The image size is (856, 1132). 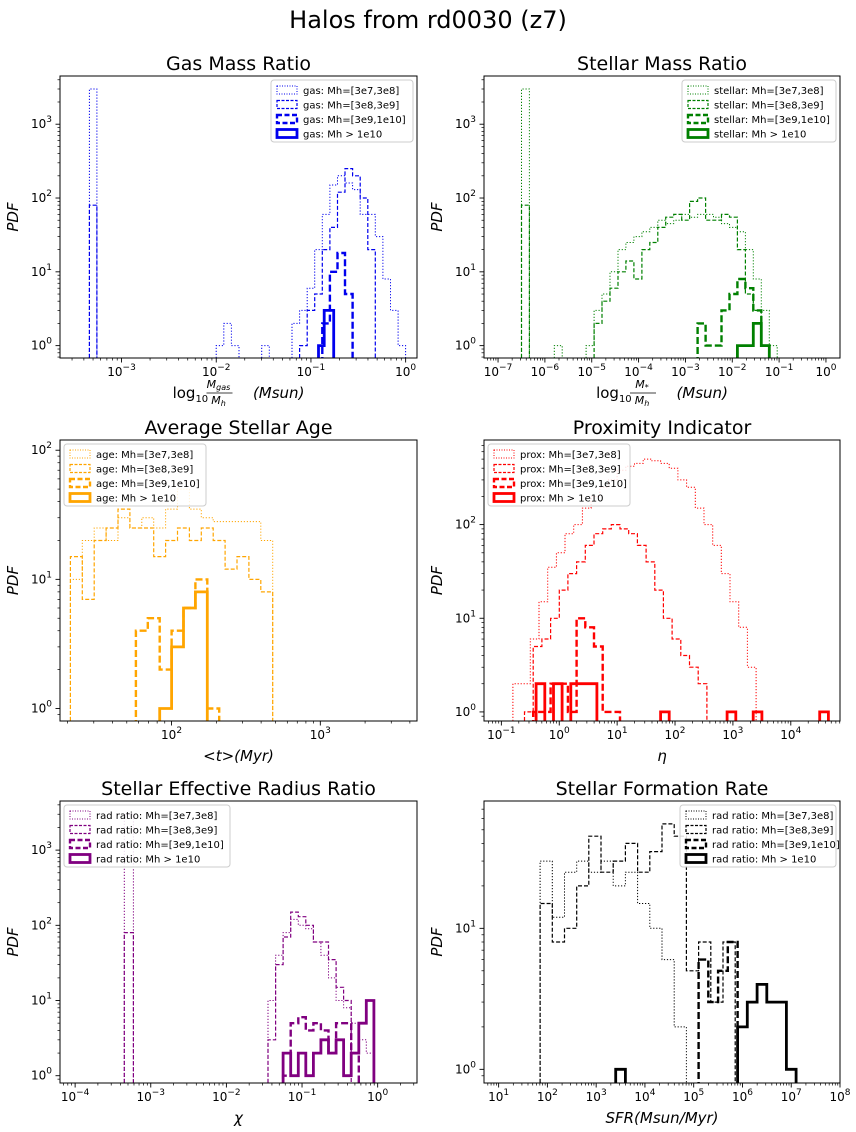 What do you see at coordinates (501, 734) in the screenshot?
I see `prox-xtick-label: 10⁻¹` at bounding box center [501, 734].